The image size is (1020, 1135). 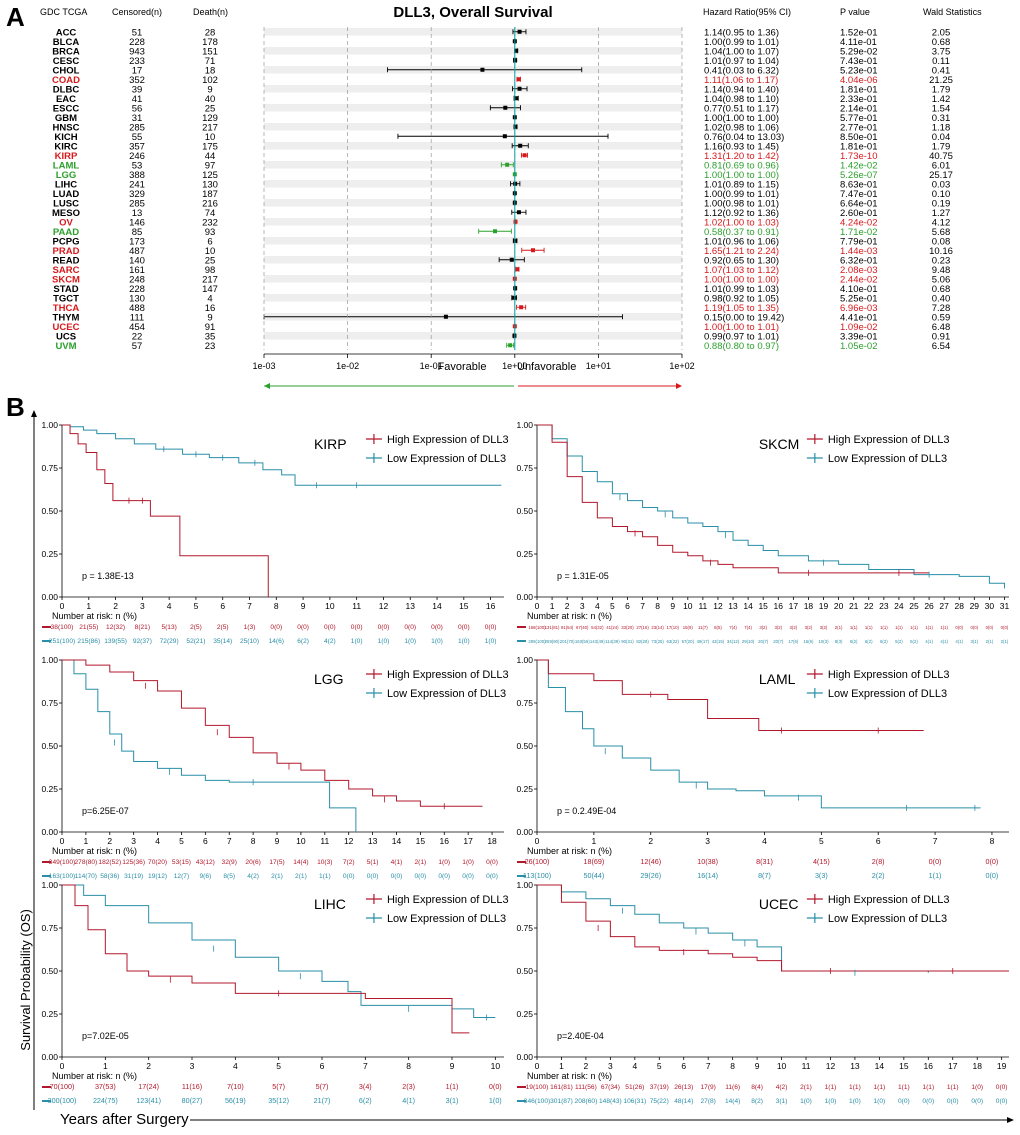 What do you see at coordinates (708, 1066) in the screenshot?
I see `km-x-tick-label: 7` at bounding box center [708, 1066].